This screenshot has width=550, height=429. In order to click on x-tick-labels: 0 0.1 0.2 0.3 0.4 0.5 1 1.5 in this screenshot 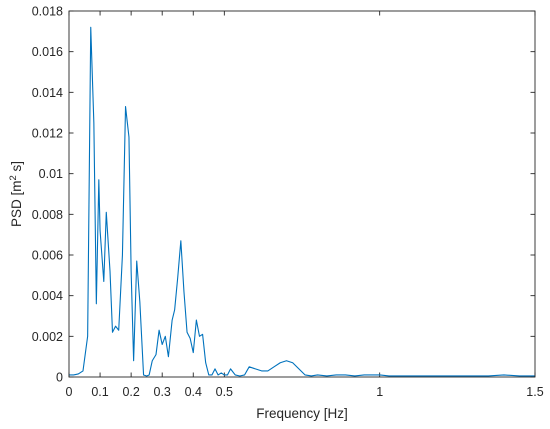, I will do `click(305, 392)`.